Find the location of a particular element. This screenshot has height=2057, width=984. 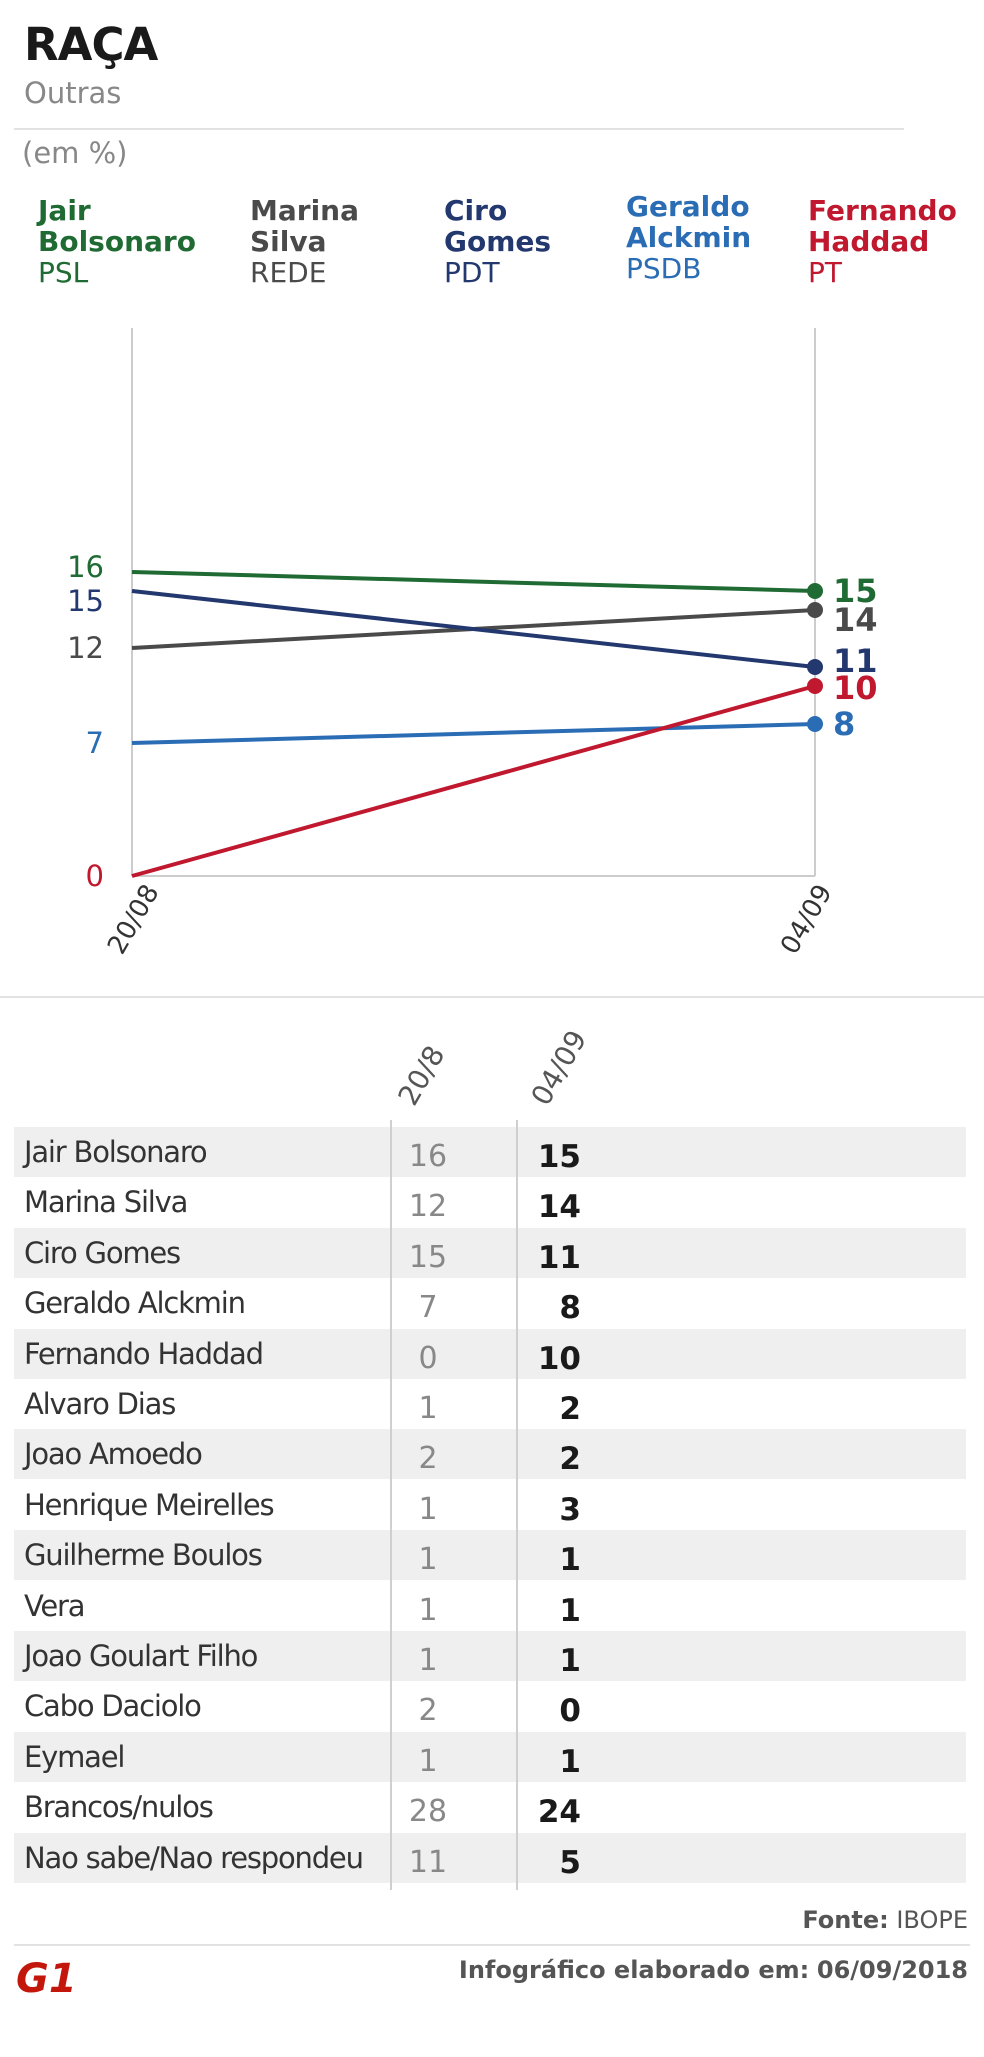

data-label-end-fernando-haddad: 10 is located at coordinates (855, 688).